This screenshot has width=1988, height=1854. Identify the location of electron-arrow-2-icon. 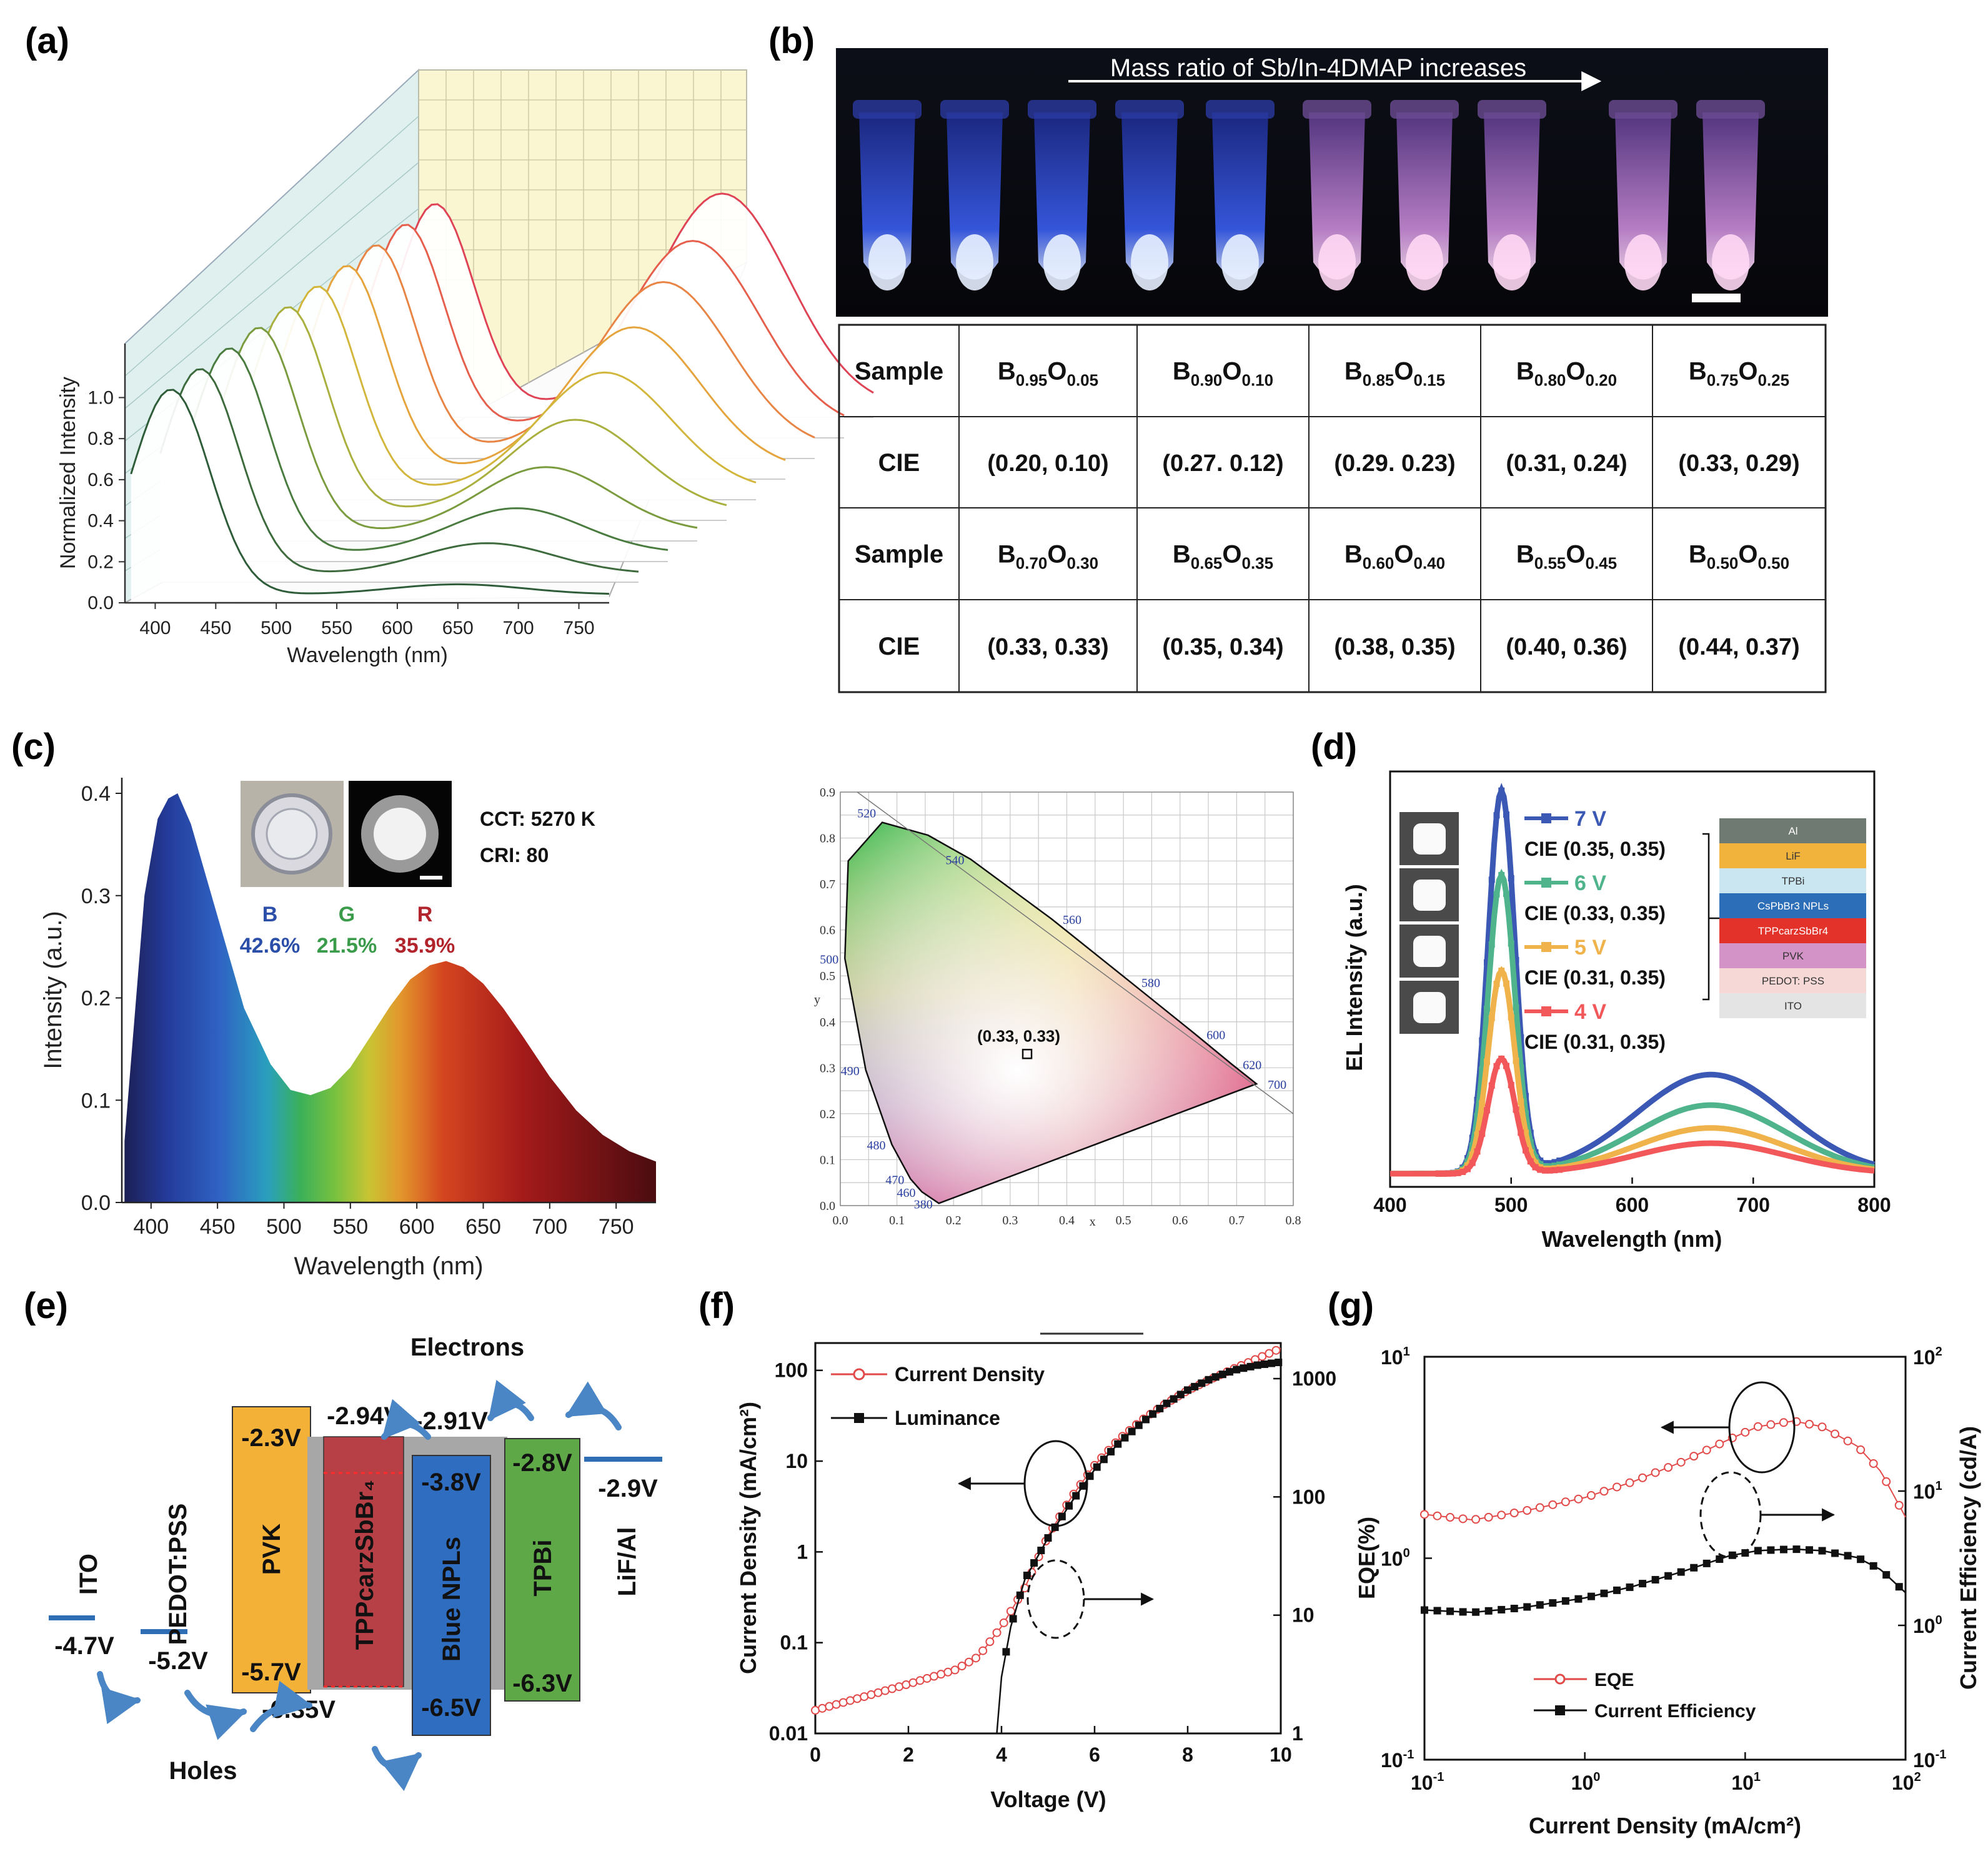
(511, 1400).